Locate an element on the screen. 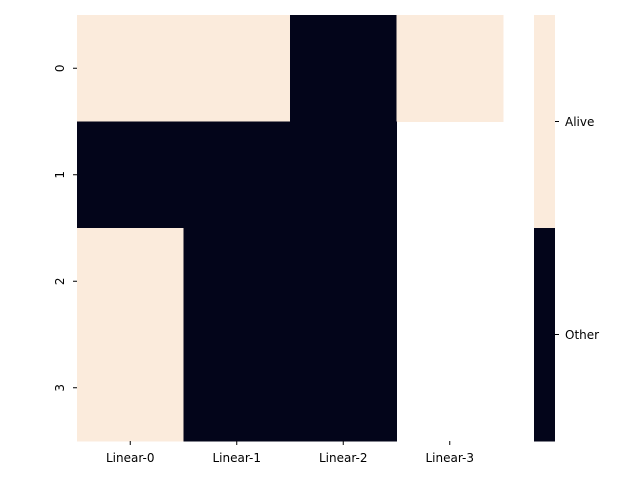 Image resolution: width=640 pixels, height=484 pixels. colorbar: Alive Other is located at coordinates (566, 228).